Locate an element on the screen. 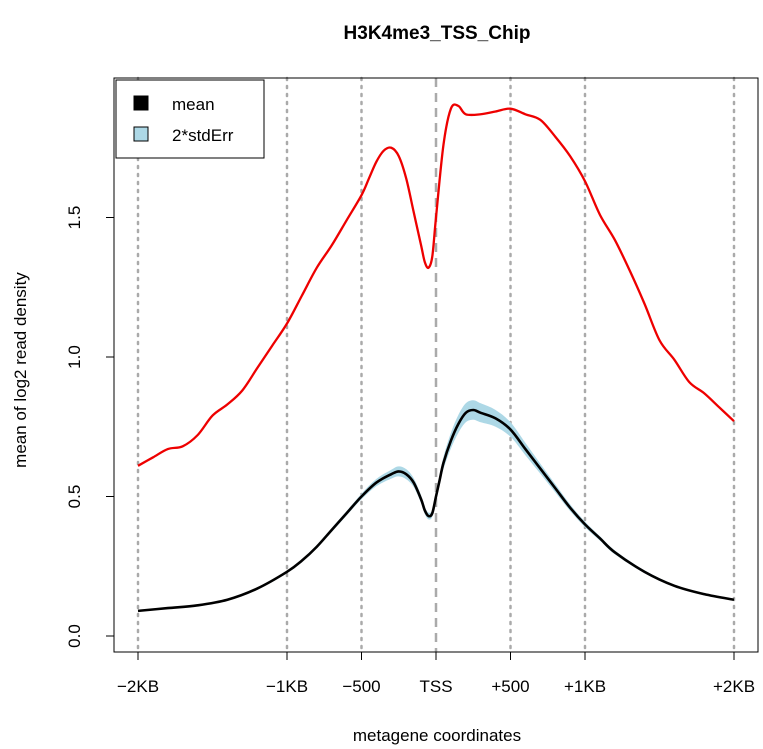 This screenshot has height=749, width=763. legend-swatch-mean is located at coordinates (141, 103).